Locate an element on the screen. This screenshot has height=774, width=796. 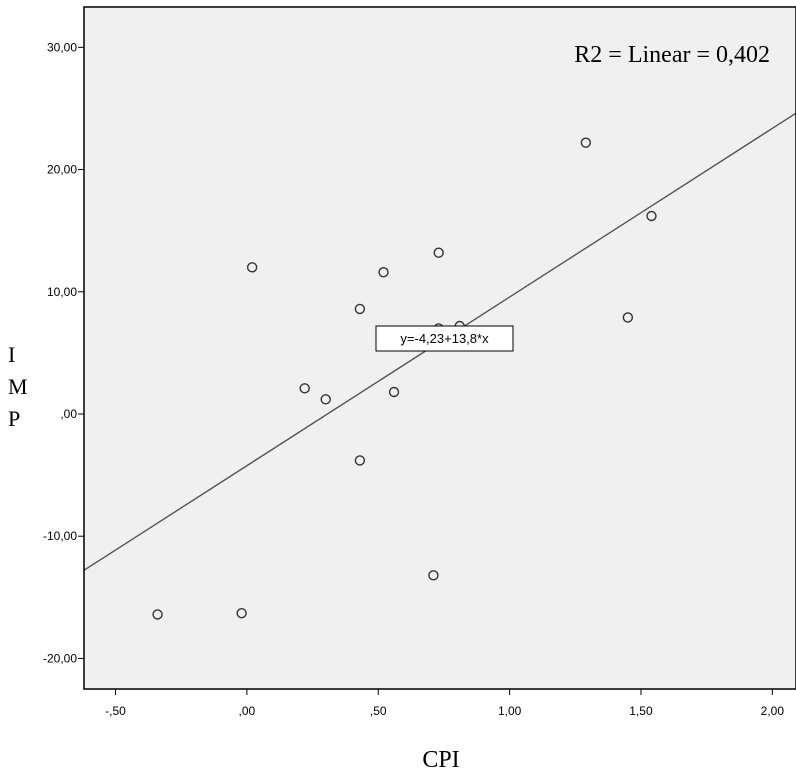
x-axis-label: CPI is located at coordinates (440, 760).